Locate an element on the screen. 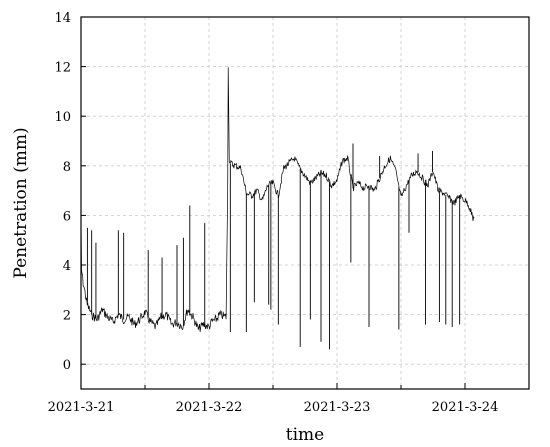 This screenshot has height=447, width=550. y-tick-label: 0 is located at coordinates (67, 365).